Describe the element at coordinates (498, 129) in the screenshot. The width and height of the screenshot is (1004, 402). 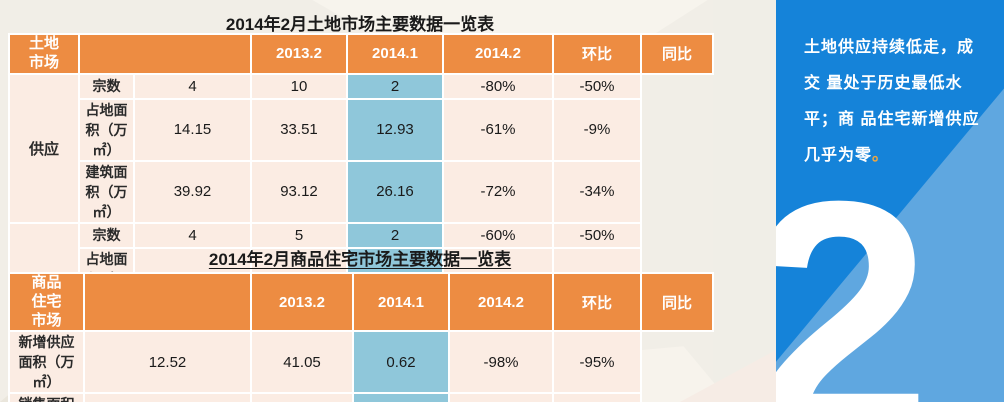
I see `change-cell: -61%` at that location.